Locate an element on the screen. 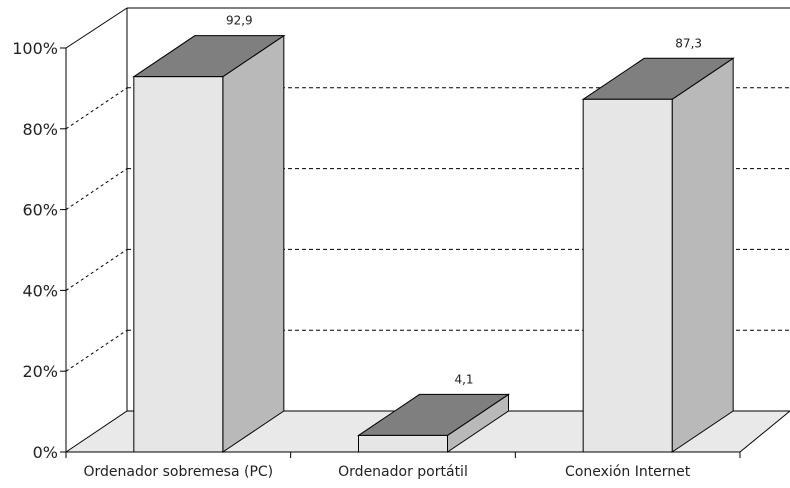 Image resolution: width=790 pixels, height=488 pixels. bar-data-label: 92,9 is located at coordinates (239, 21).